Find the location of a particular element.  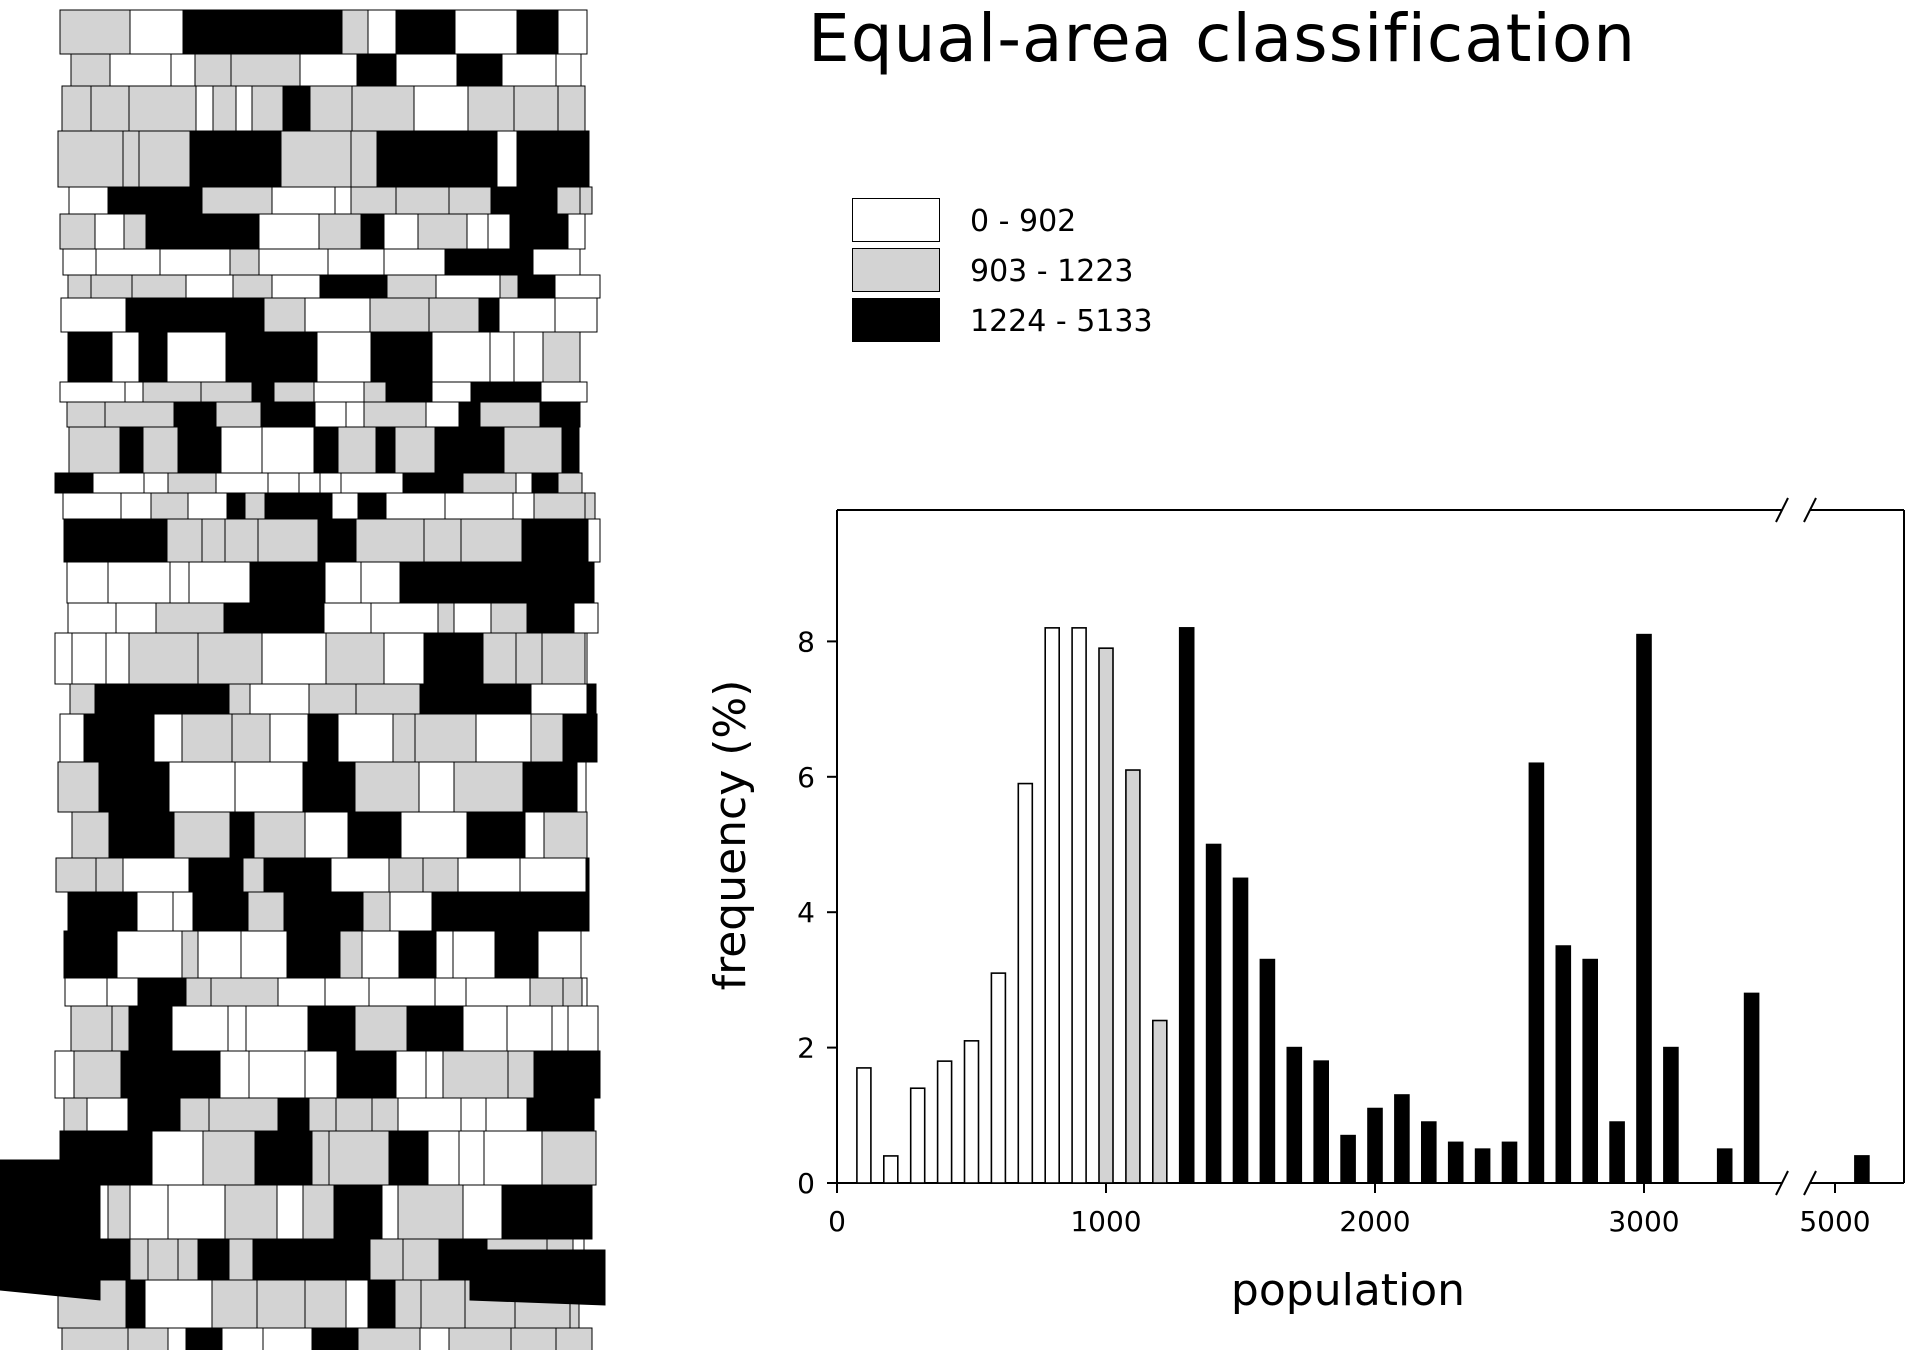

x-tick-label: 5000 is located at coordinates (1834, 1221).